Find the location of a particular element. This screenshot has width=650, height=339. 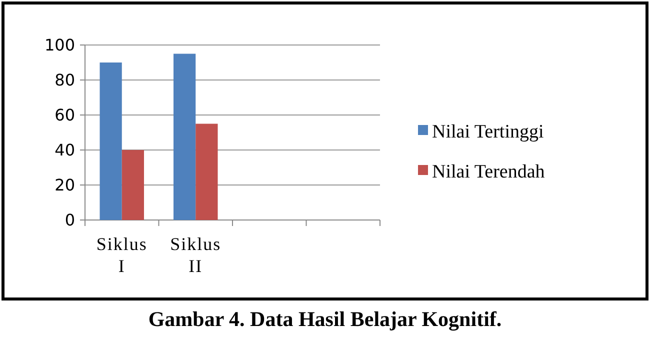

legend-label: Nilai Terendah is located at coordinates (489, 172).